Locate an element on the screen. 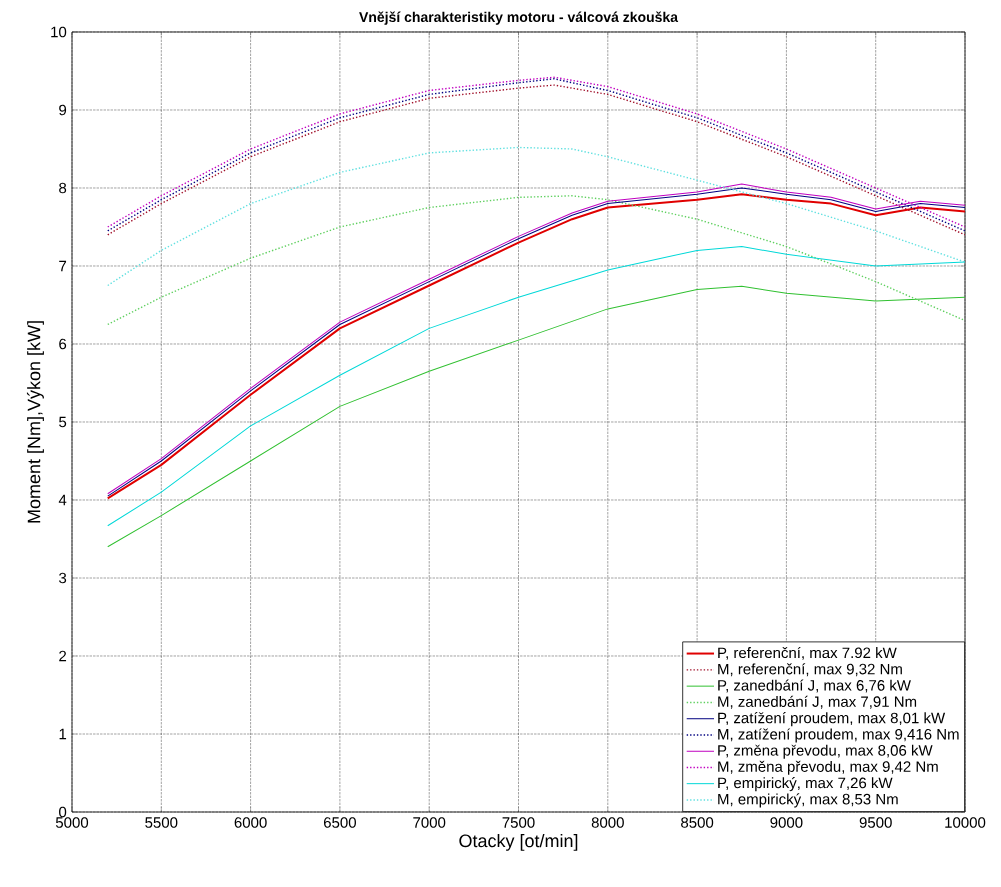 The image size is (1001, 887). y-tick-label: 6 is located at coordinates (63, 344).